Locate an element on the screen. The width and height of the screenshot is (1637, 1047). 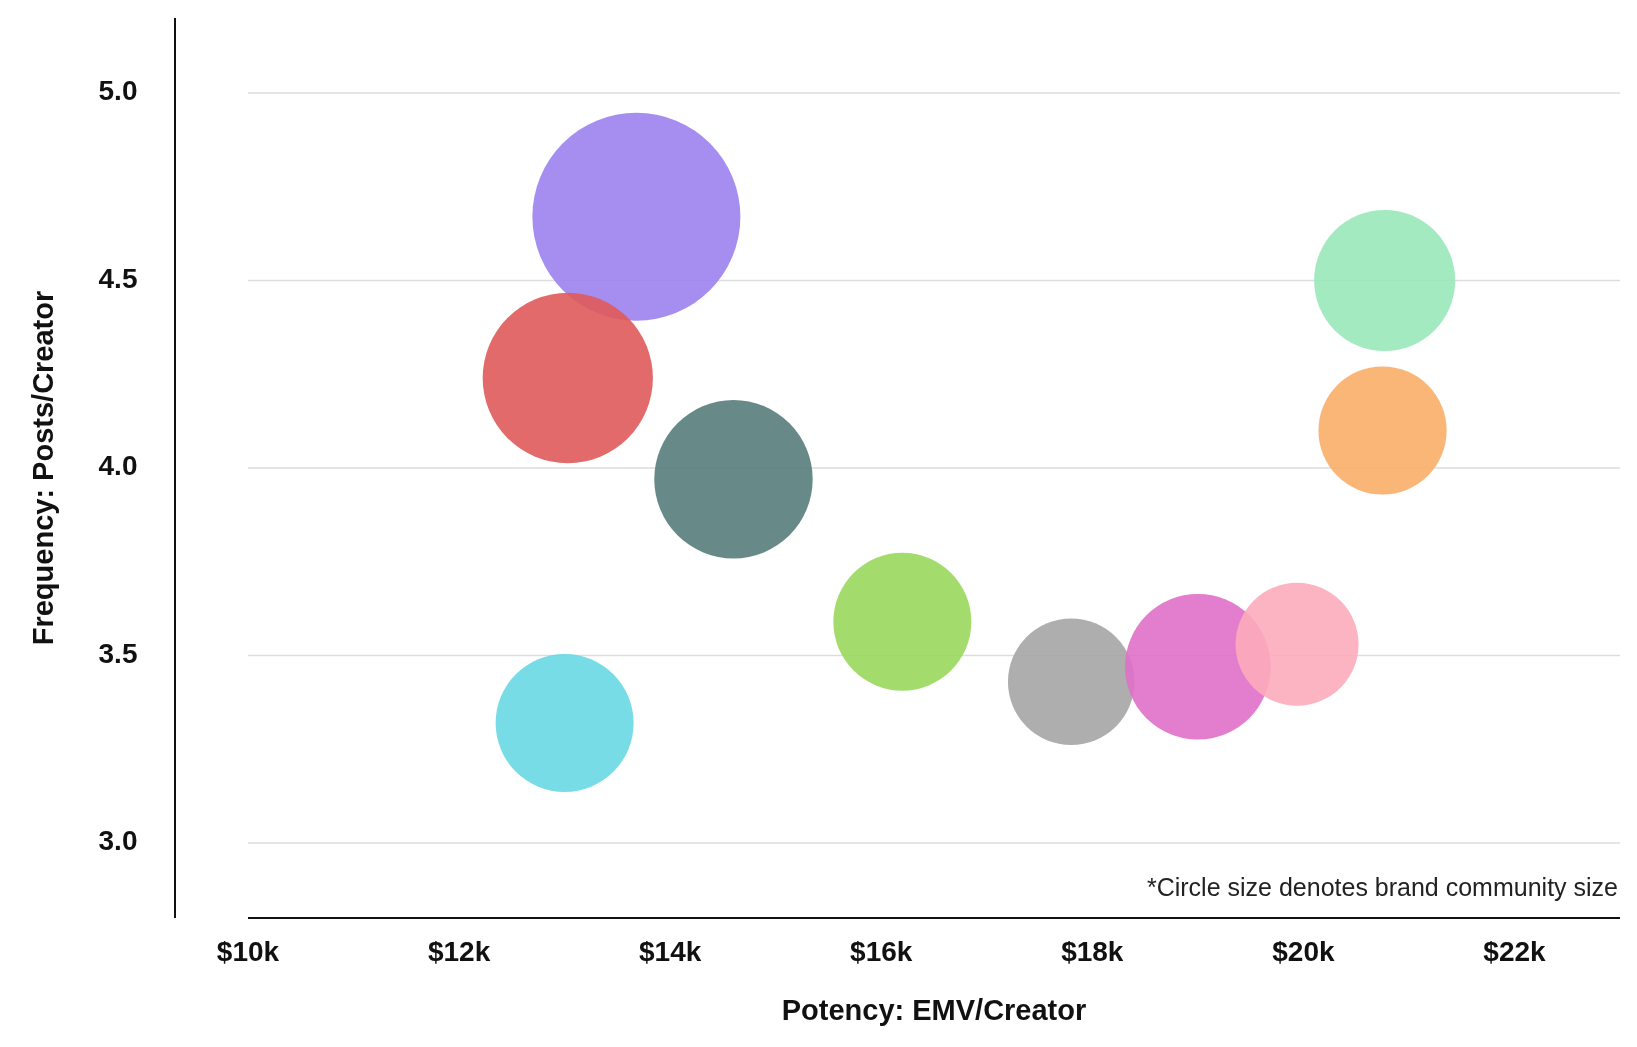
y-tick-label: 5.0 is located at coordinates (118, 91).